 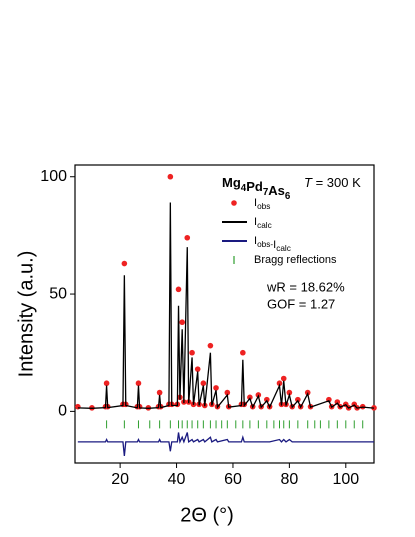 What do you see at coordinates (58, 293) in the screenshot?
I see `y-tick-label: 50` at bounding box center [58, 293].